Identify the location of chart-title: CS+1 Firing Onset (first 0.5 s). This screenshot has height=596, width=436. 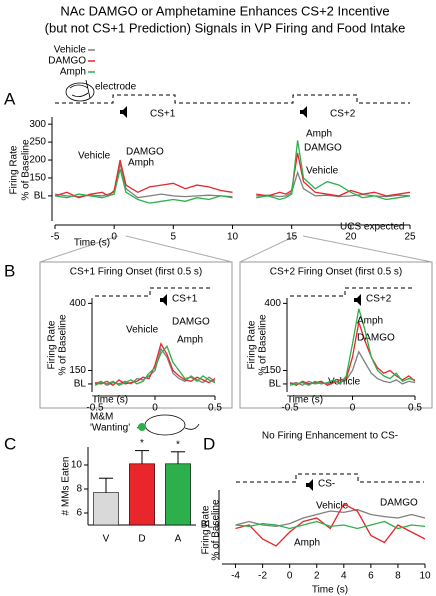
(136, 272).